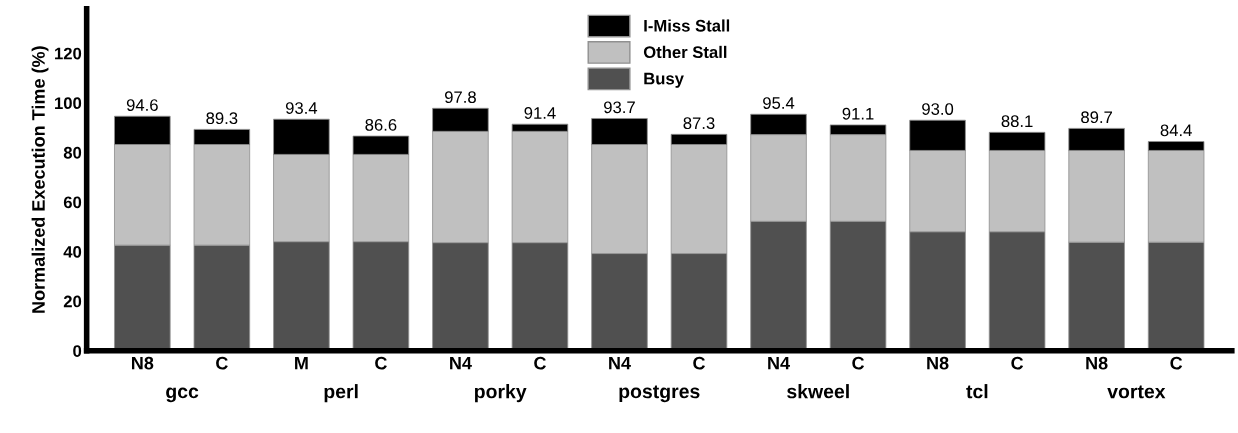 Image resolution: width=1238 pixels, height=433 pixels. What do you see at coordinates (72, 202) in the screenshot?
I see `y-tick-label: 60` at bounding box center [72, 202].